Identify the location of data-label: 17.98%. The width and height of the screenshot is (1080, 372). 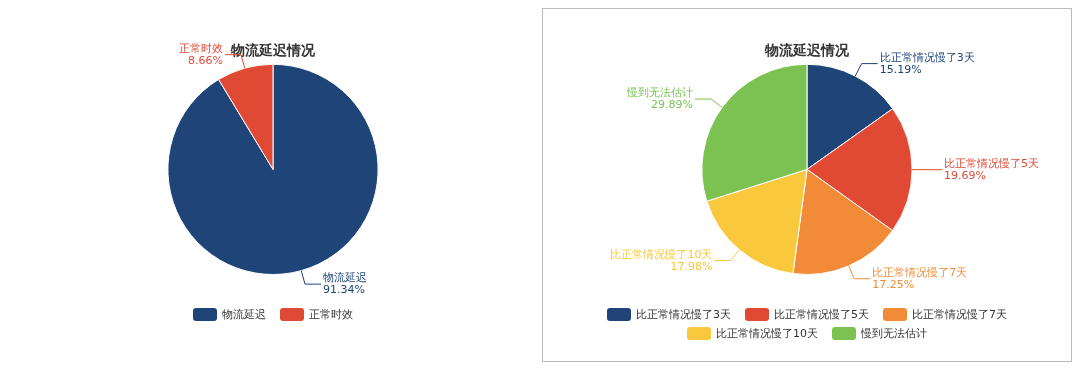
(691, 266).